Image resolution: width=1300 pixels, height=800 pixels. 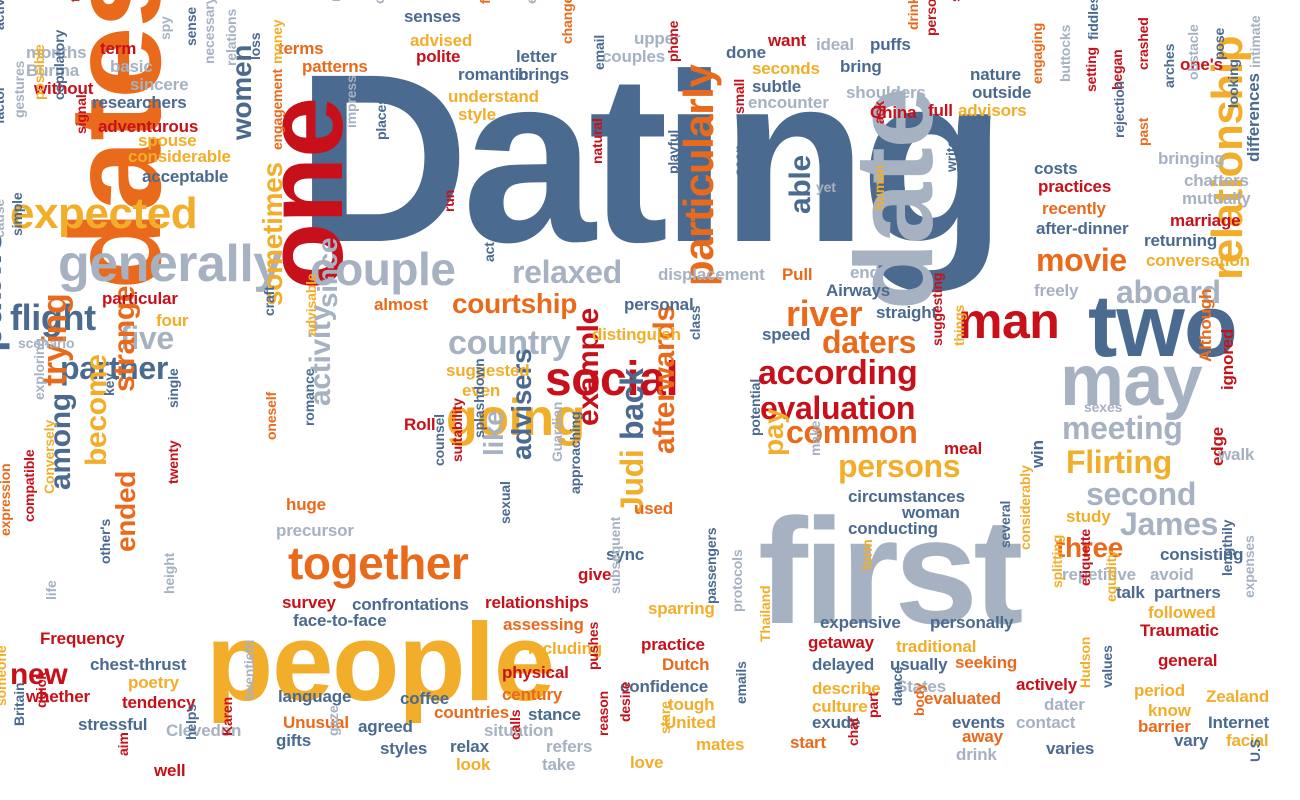 I want to click on word-win: win, so click(x=1037, y=454).